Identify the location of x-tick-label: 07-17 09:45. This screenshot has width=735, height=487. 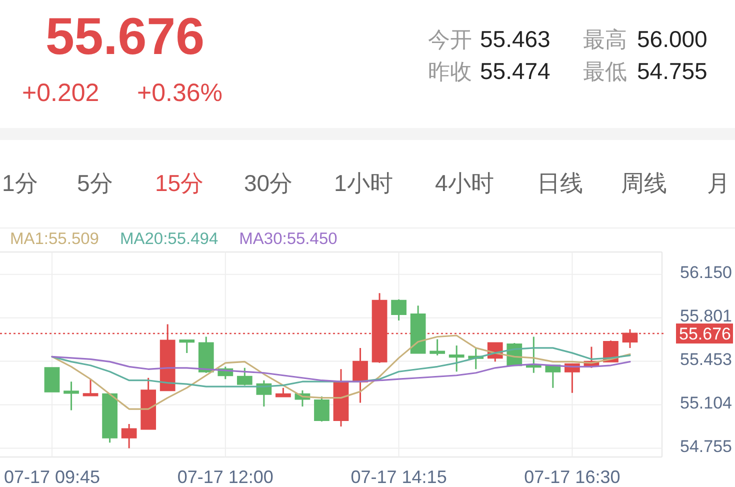
(52, 477).